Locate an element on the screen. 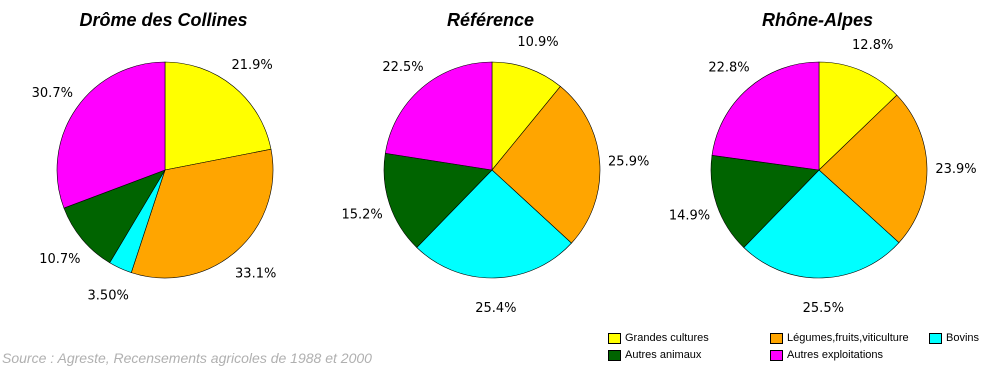  legend-item-autres-animaux: Autres animaux is located at coordinates (654, 355).